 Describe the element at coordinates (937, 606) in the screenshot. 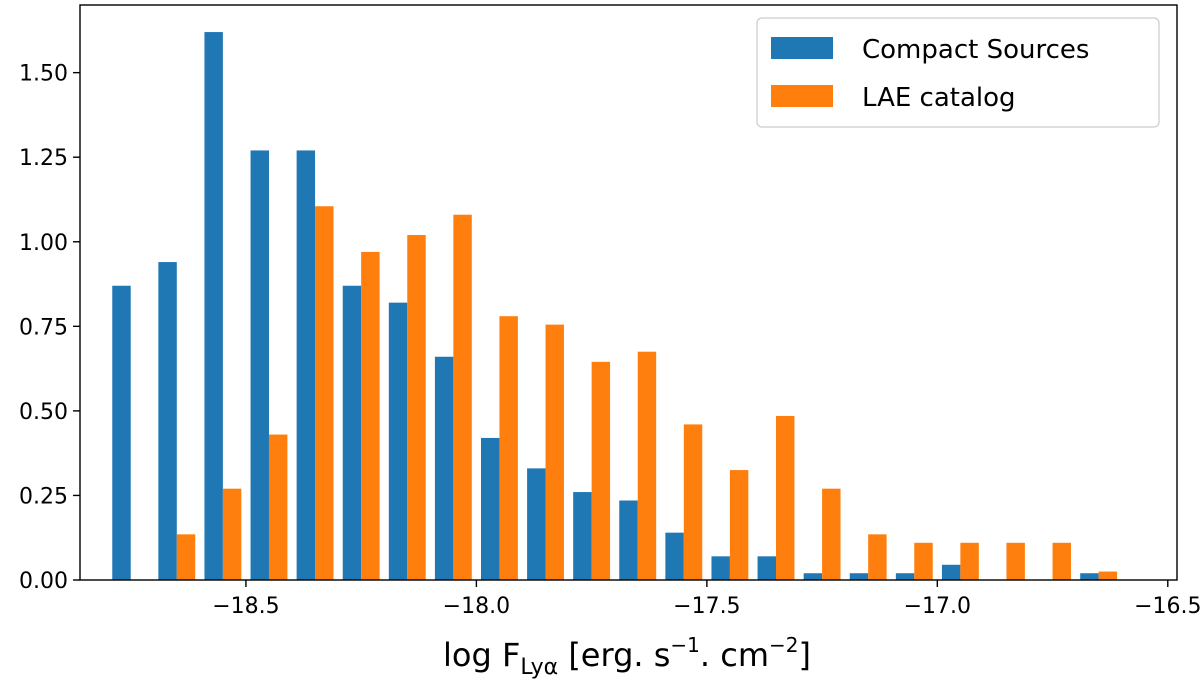

I see `x-tick-label: −17.0` at that location.